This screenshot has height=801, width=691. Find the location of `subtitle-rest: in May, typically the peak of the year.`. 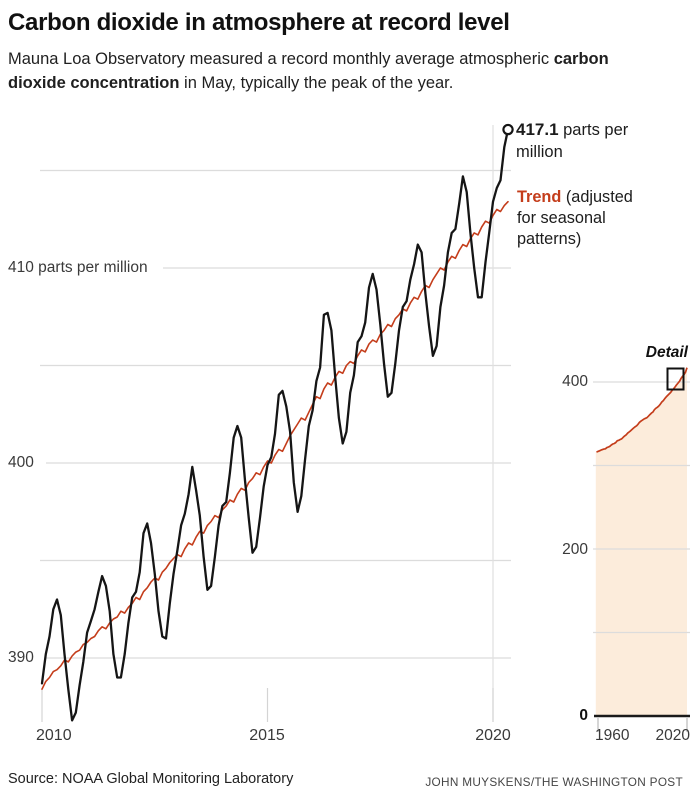

subtitle-rest: in May, typically the peak of the year. is located at coordinates (316, 82).